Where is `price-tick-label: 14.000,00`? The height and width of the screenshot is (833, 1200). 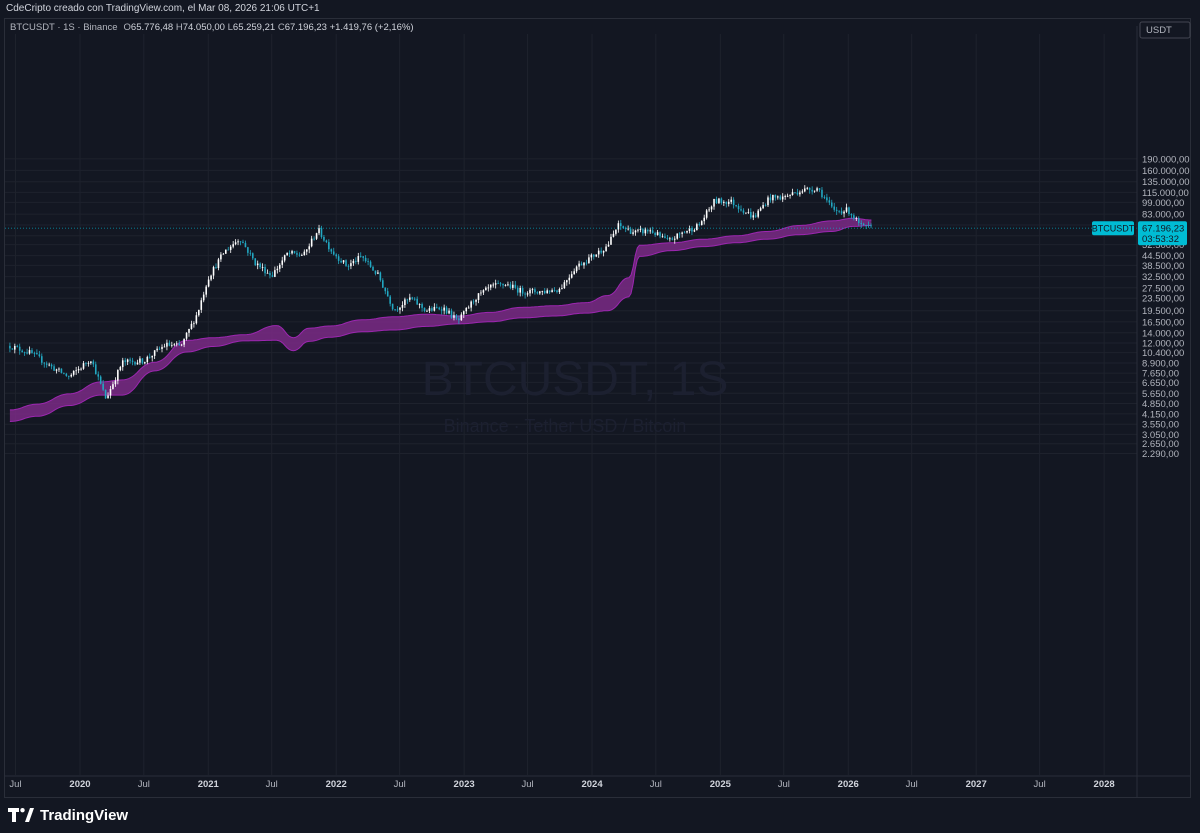
price-tick-label: 14.000,00 is located at coordinates (1163, 333).